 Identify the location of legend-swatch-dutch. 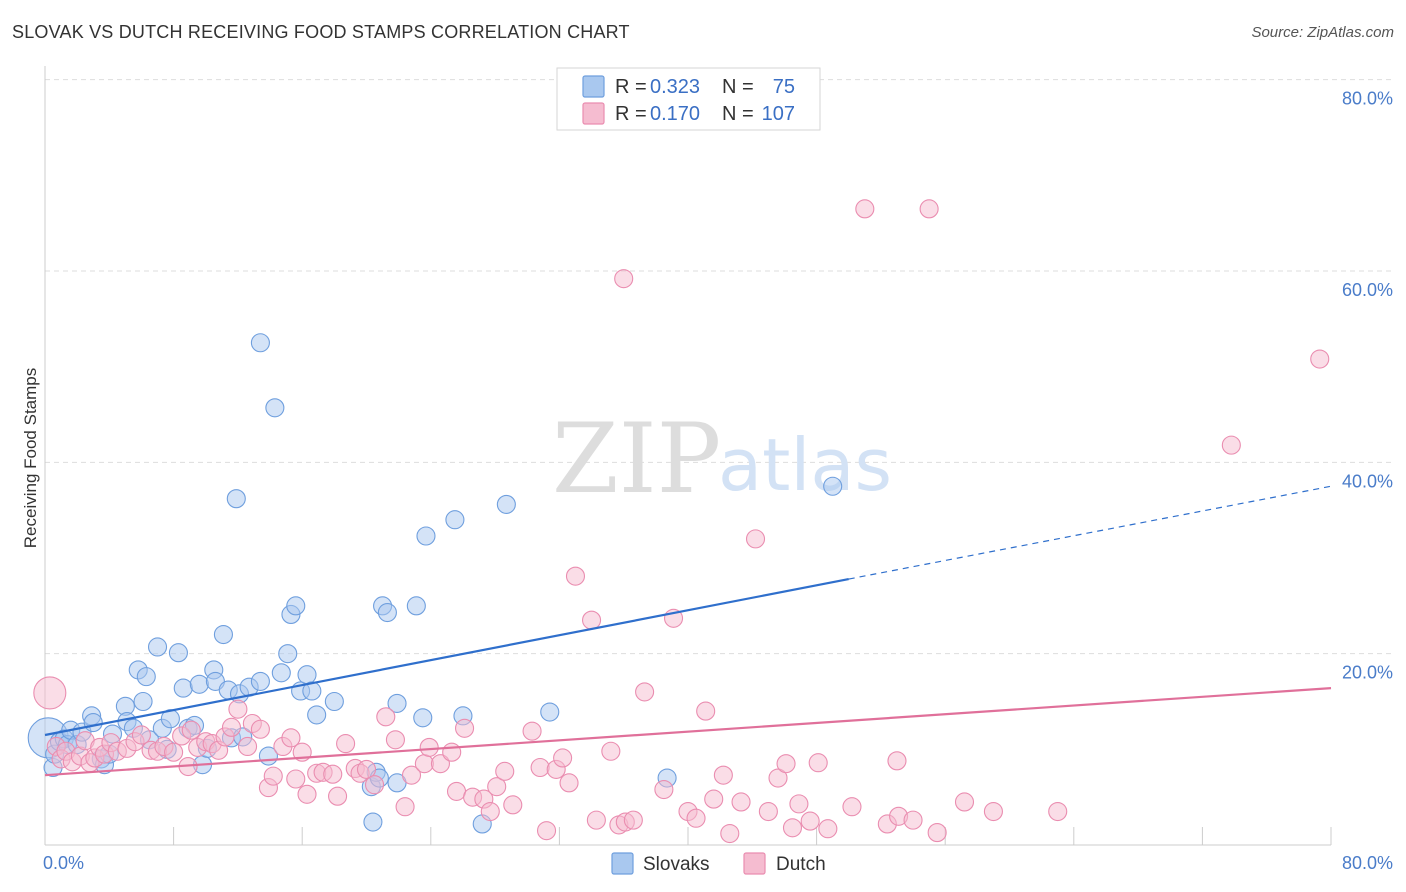
(593, 113).